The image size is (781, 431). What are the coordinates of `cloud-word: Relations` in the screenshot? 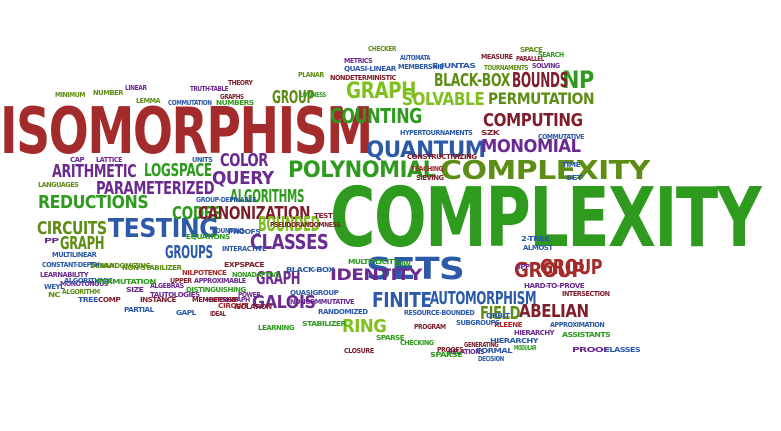 It's located at (466, 352).